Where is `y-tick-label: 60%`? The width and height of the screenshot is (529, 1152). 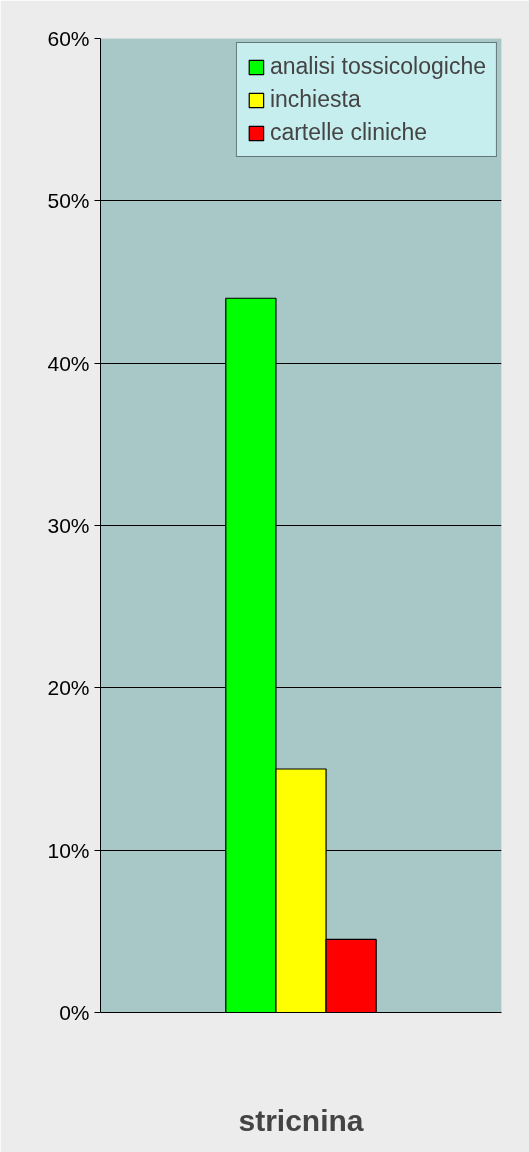 y-tick-label: 60% is located at coordinates (68, 38).